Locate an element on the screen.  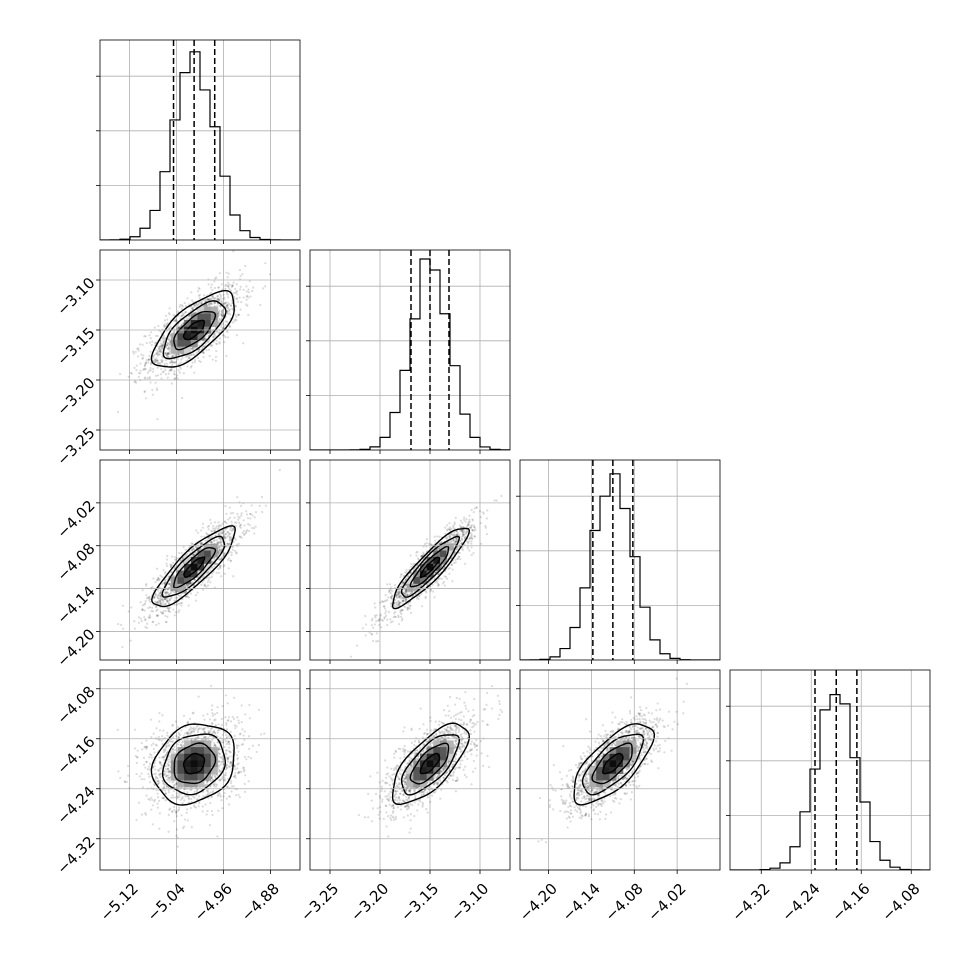
y-tick-label: −4.20 is located at coordinates (75, 647).